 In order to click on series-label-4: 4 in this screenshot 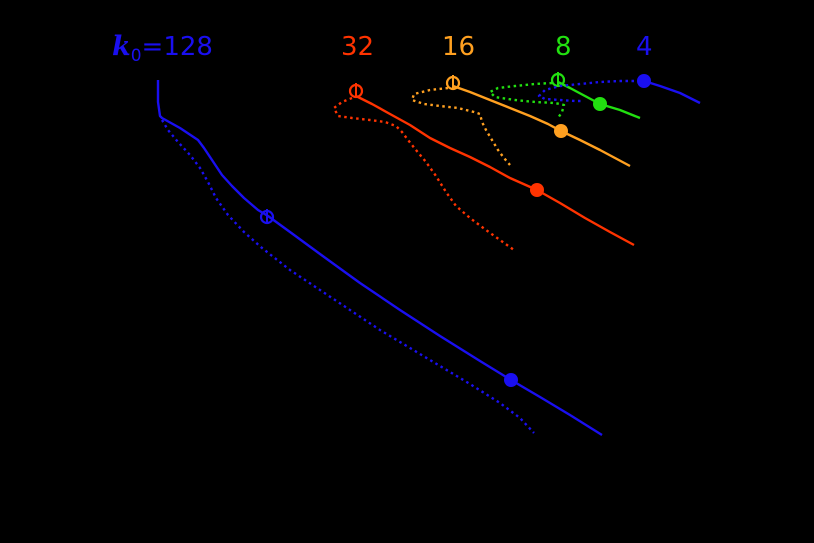, I will do `click(644, 47)`.